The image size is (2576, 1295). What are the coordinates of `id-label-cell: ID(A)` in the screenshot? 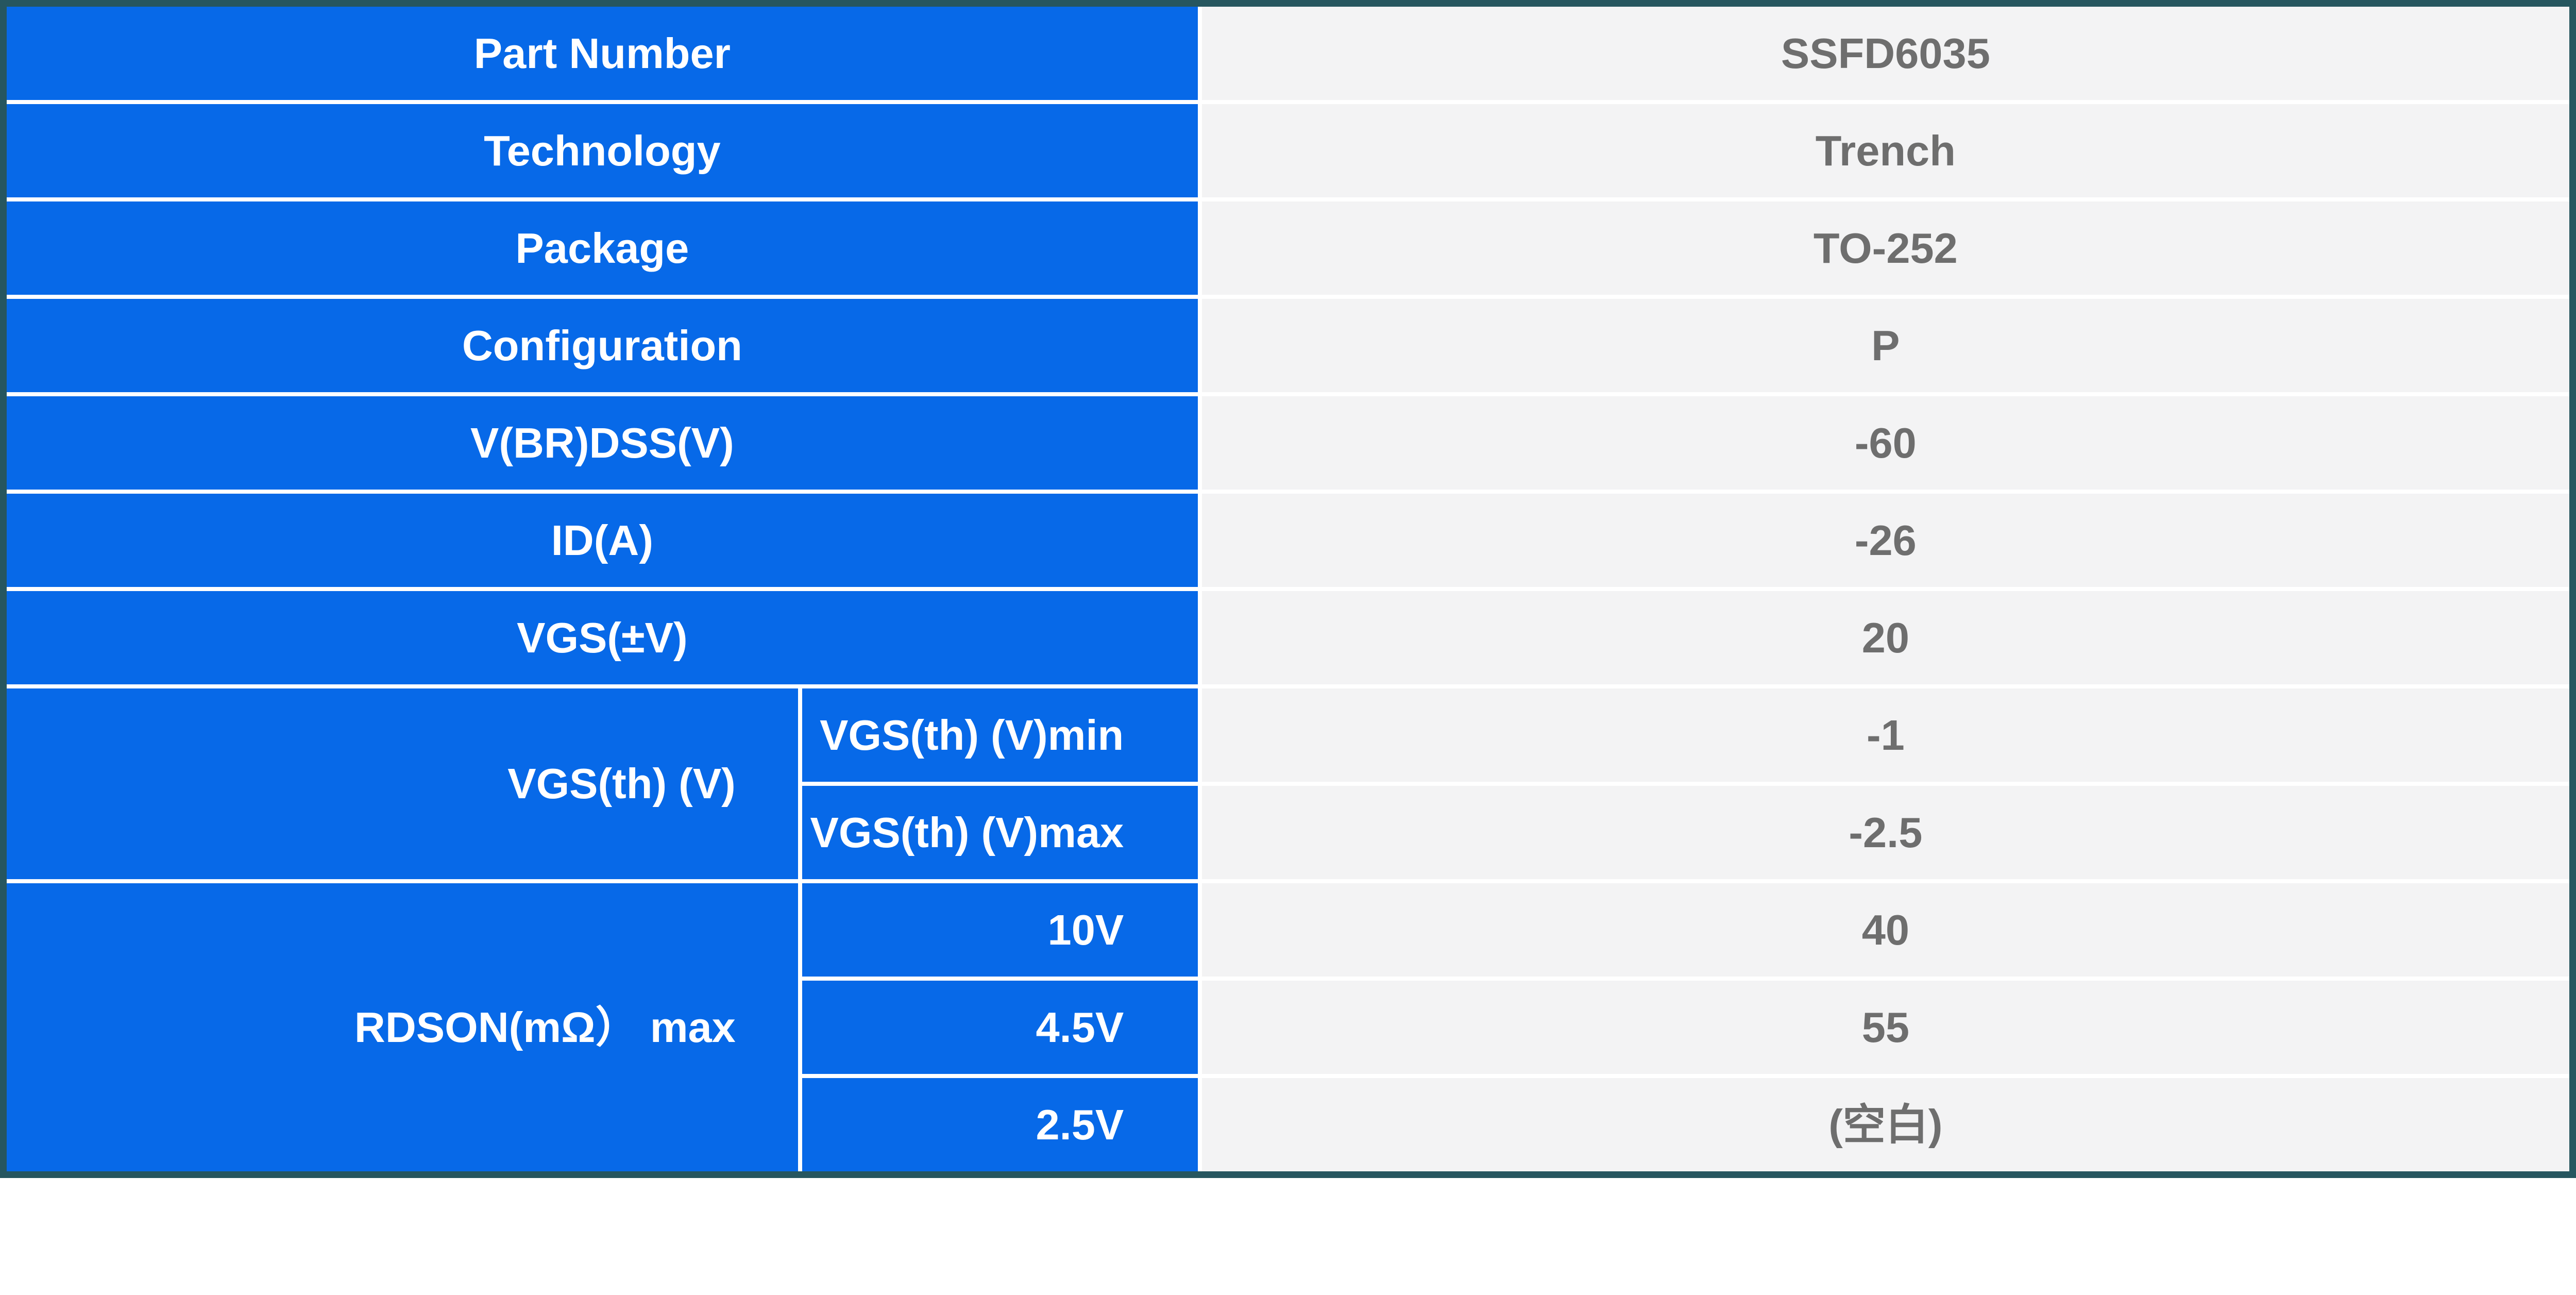 It's located at (602, 540).